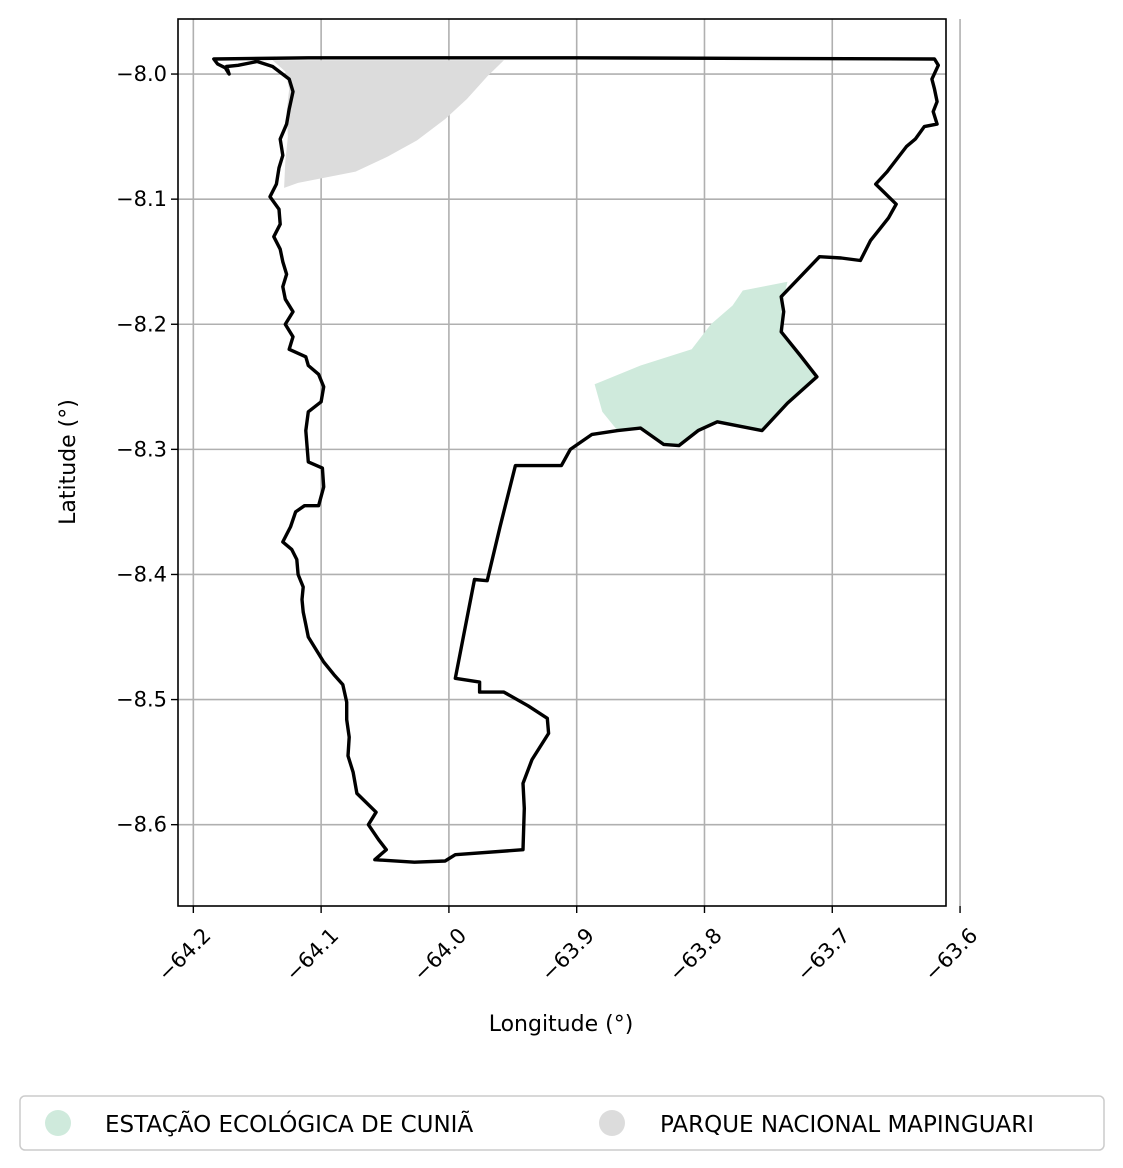 The image size is (1123, 1168). I want to click on x-tick-label: −63.6, so click(951, 954).